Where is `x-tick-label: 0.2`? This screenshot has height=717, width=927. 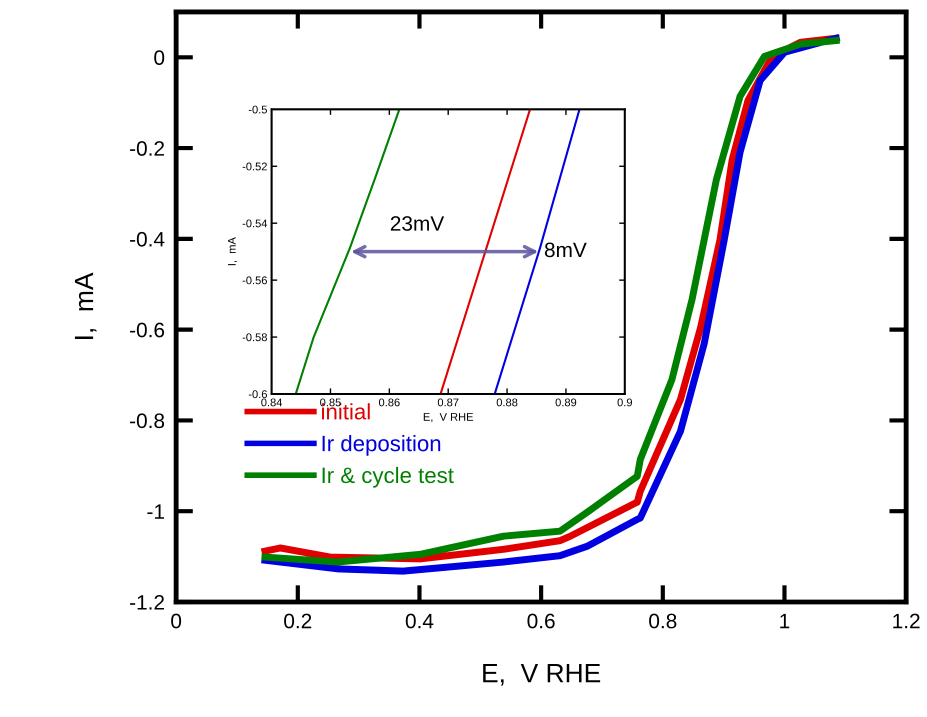 x-tick-label: 0.2 is located at coordinates (298, 621).